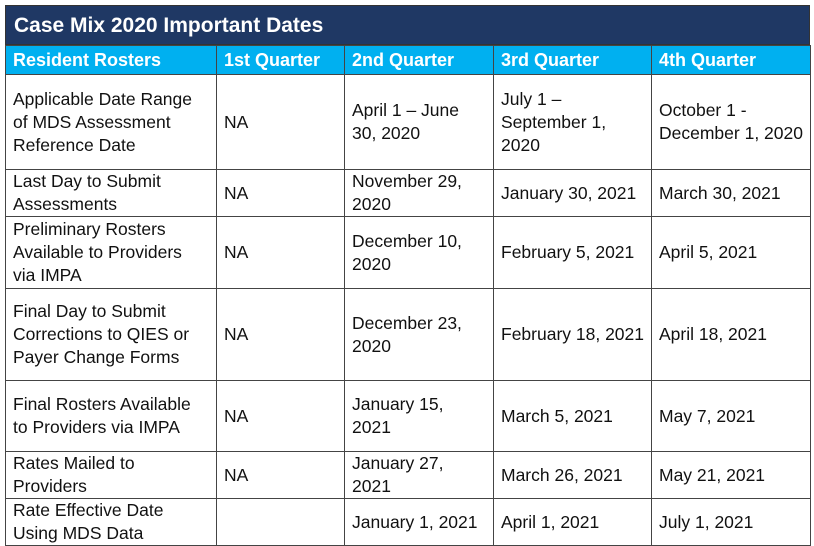 The height and width of the screenshot is (546, 814). I want to click on row-label: Rates Mailed to Providers, so click(111, 475).